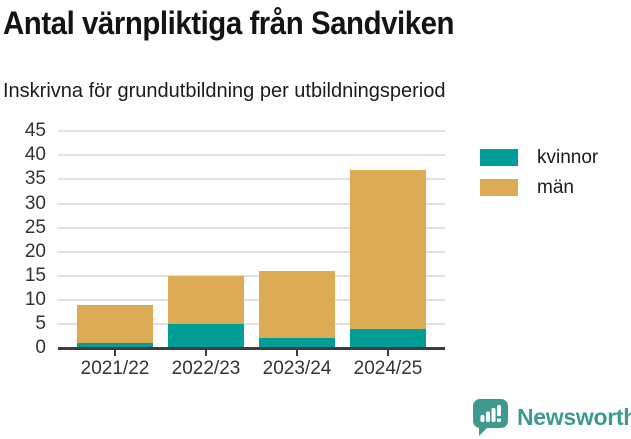  What do you see at coordinates (388, 249) in the screenshot?
I see `bar-segment-män-2024/25` at bounding box center [388, 249].